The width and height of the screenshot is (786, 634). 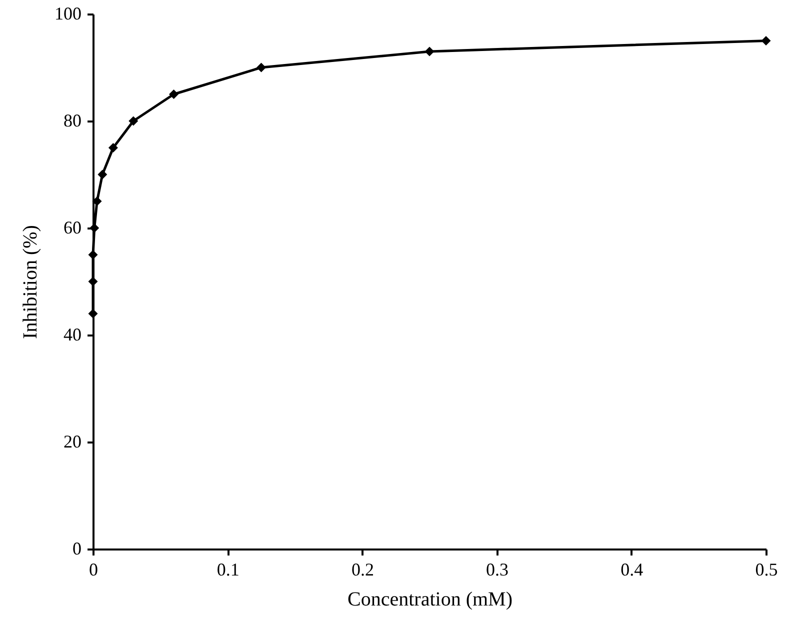 I want to click on x-tick-label: 0, so click(x=93, y=570).